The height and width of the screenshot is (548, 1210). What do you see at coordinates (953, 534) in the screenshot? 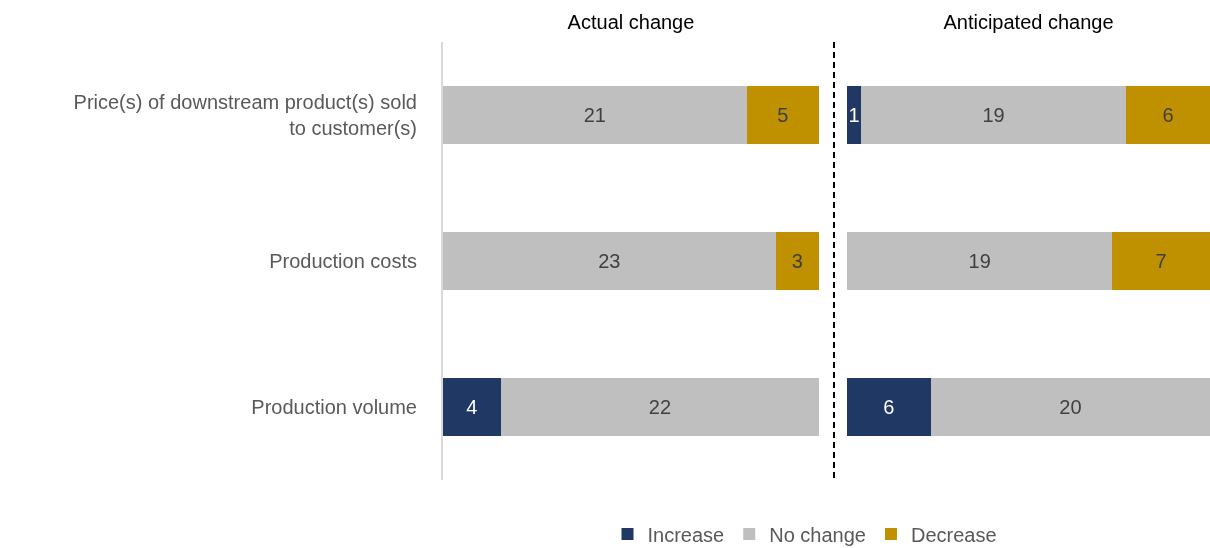
I see `legend-label: Decrease` at bounding box center [953, 534].